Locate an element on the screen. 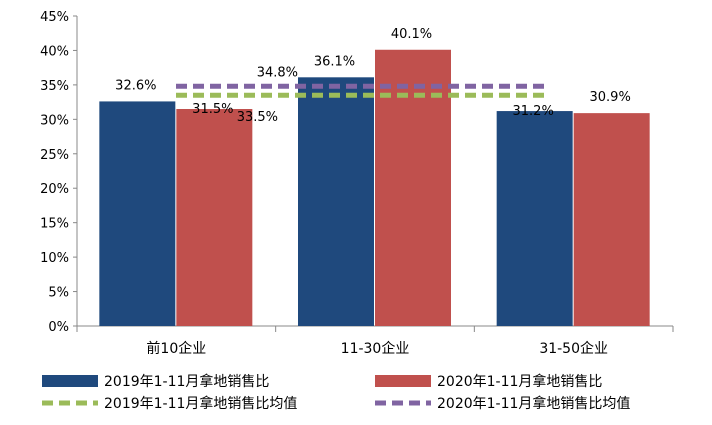 The width and height of the screenshot is (712, 425). y-tick-label: 45% is located at coordinates (54, 17).